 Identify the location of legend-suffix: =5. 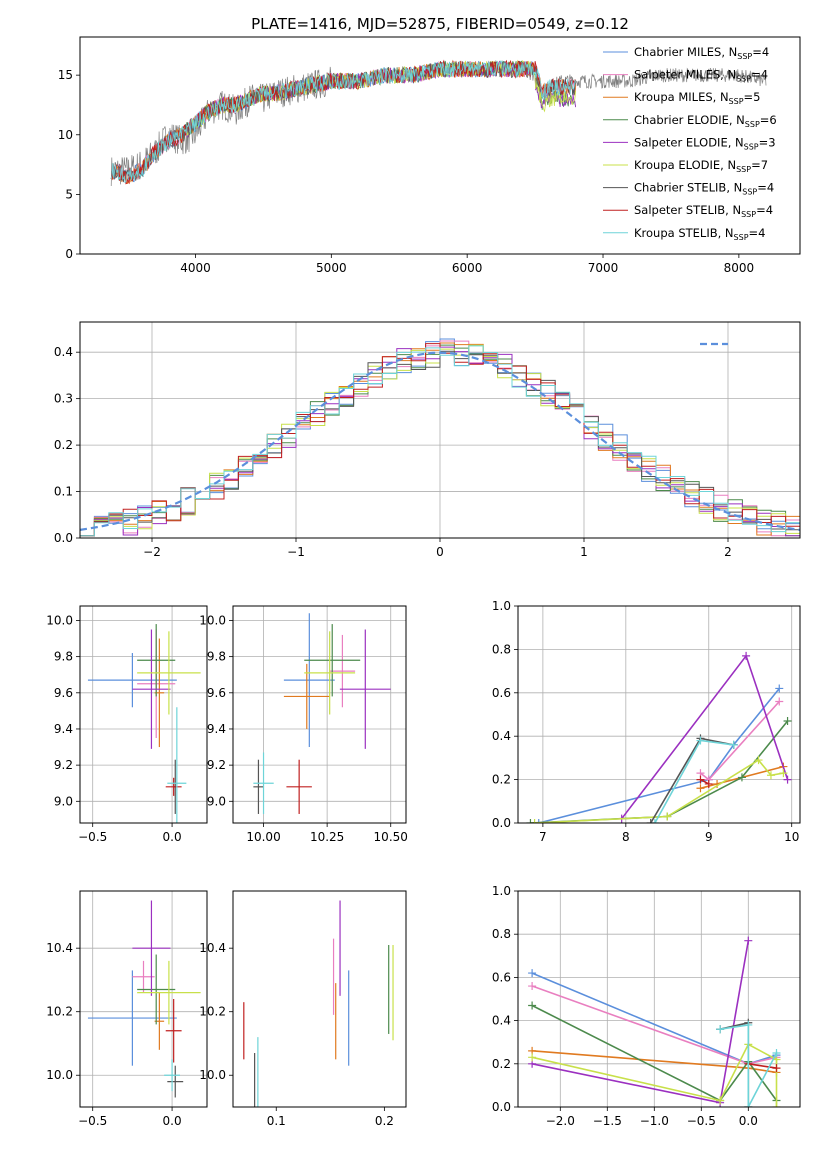
(752, 97).